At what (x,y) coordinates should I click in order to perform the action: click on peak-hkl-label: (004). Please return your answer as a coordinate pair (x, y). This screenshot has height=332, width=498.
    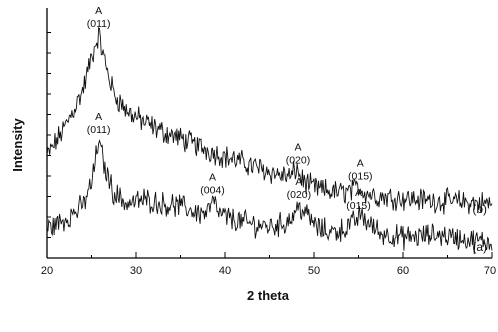
    Looking at the image, I should click on (212, 191).